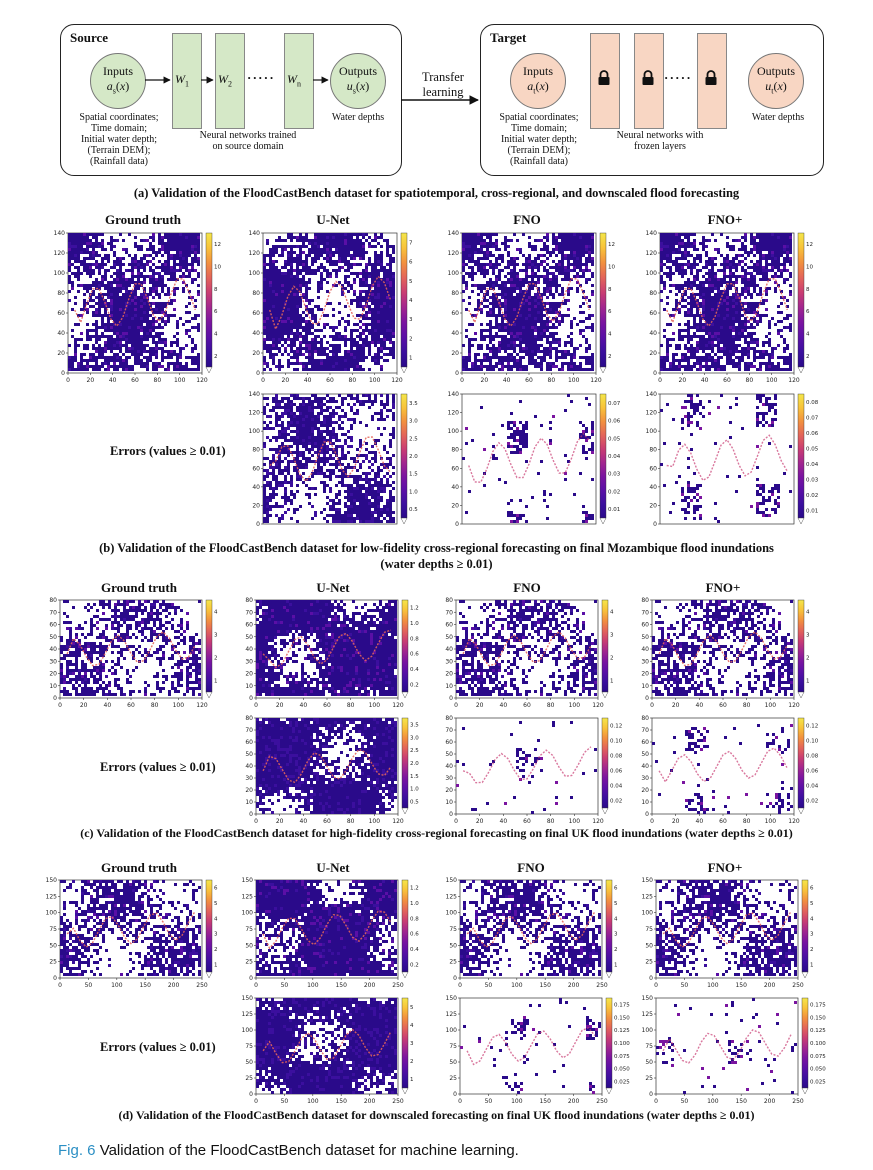  What do you see at coordinates (358, 81) in the screenshot?
I see `source-outputs-node: Outputs us(x)` at bounding box center [358, 81].